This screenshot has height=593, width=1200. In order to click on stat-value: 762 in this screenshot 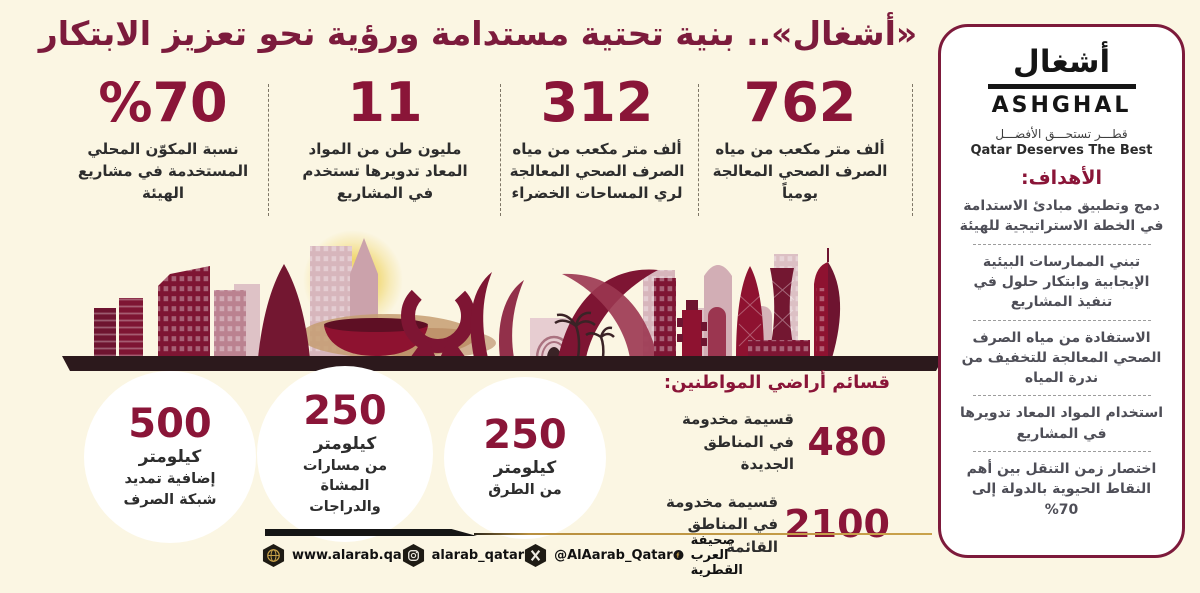, I will do `click(800, 102)`.